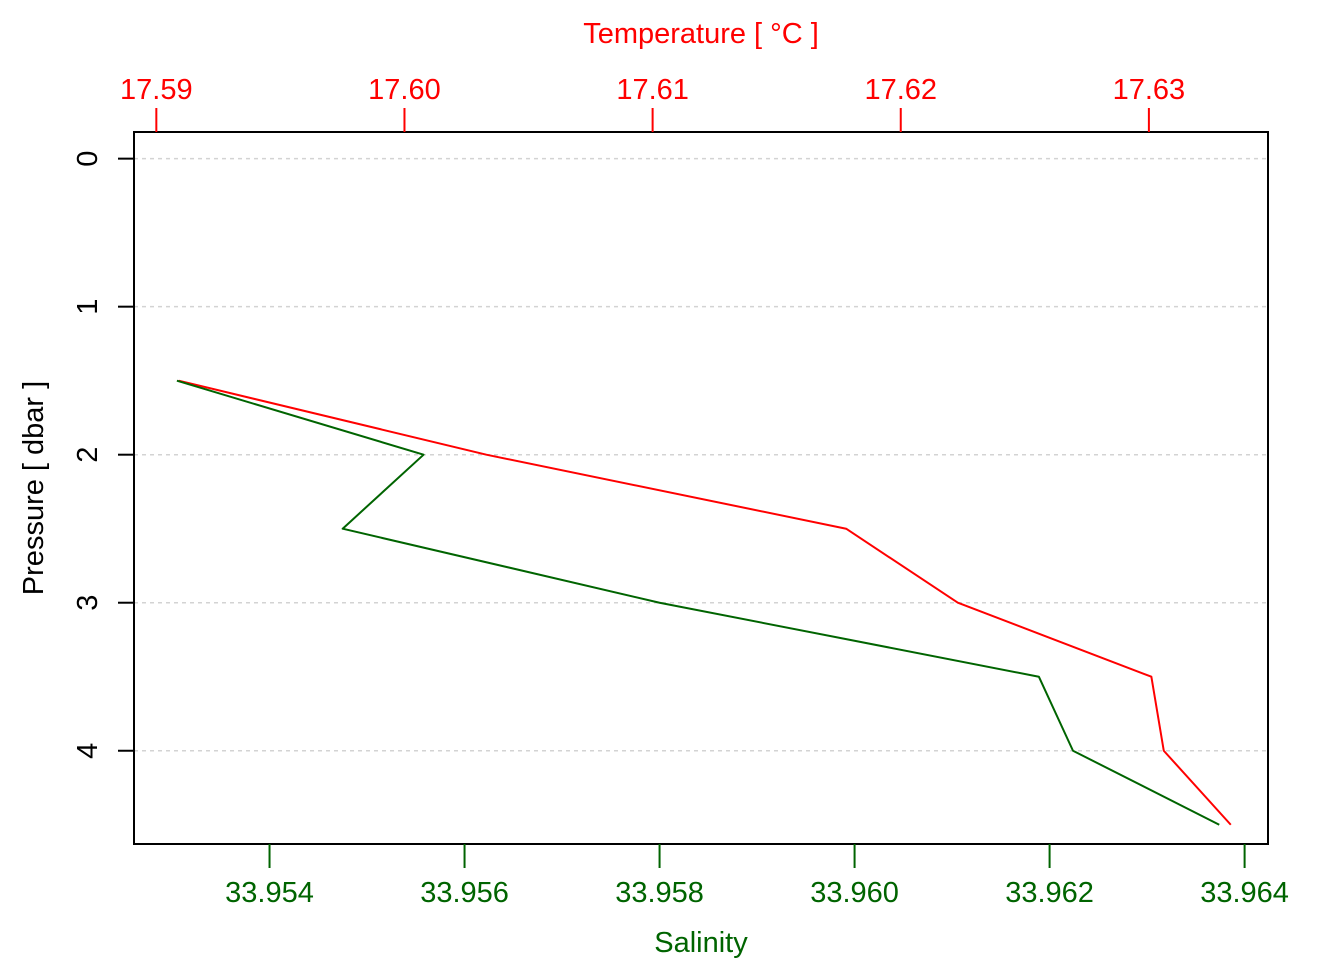 The image size is (1344, 960). What do you see at coordinates (900, 90) in the screenshot?
I see `temperature-tick-label-3: 17.62` at bounding box center [900, 90].